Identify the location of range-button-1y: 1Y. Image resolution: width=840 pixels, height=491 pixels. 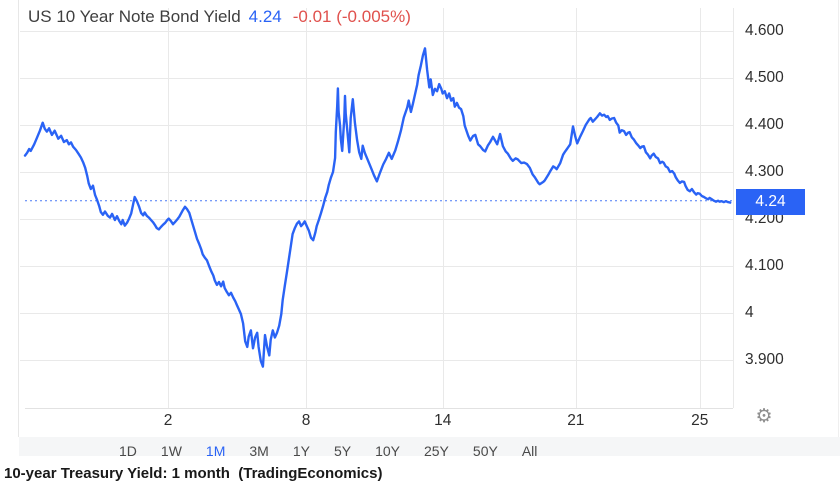
(301, 449).